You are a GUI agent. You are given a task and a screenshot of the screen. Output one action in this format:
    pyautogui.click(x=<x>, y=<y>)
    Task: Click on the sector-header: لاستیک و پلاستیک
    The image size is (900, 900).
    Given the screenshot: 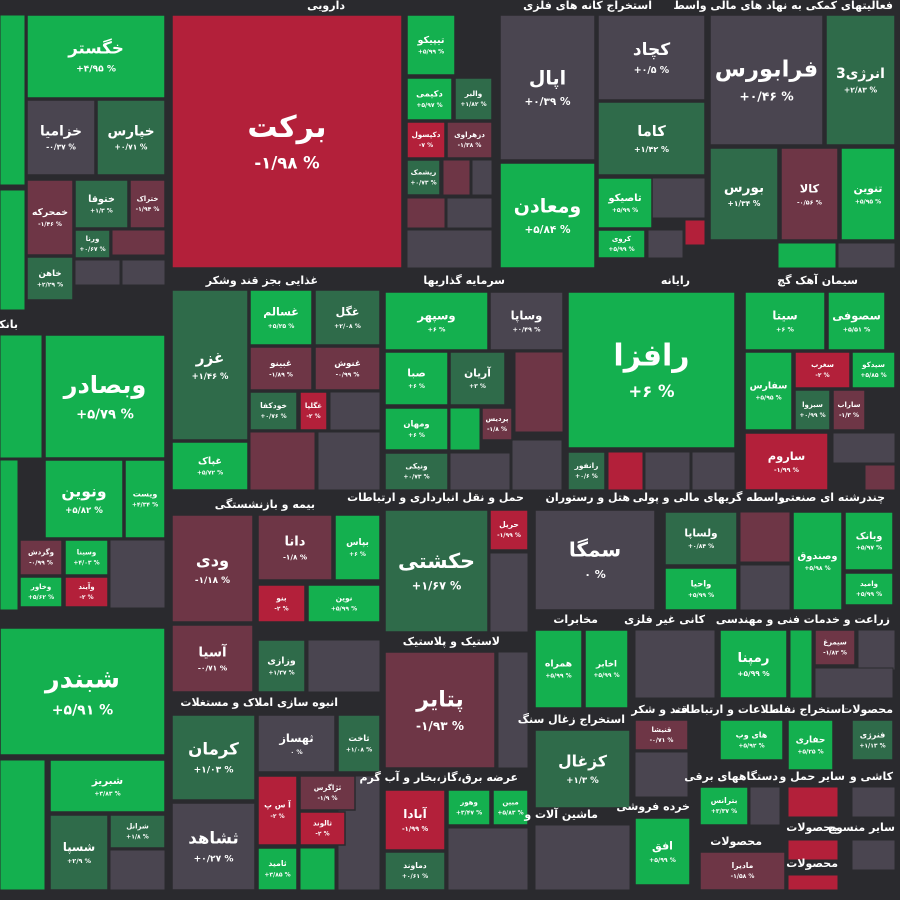 What is the action you would take?
    pyautogui.click(x=451, y=641)
    